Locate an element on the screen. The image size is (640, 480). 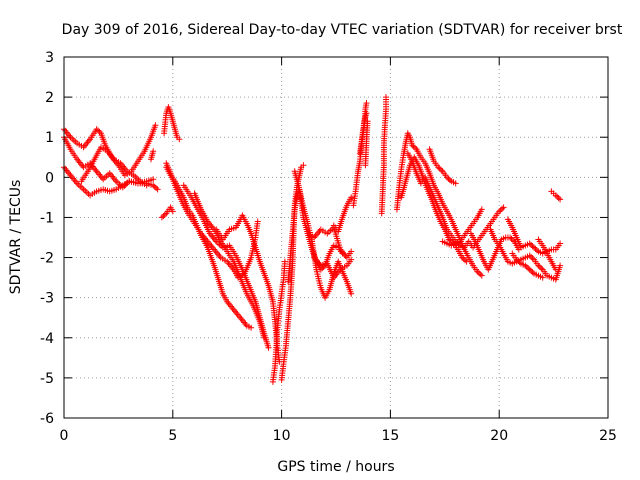
y-tick-label: 0 is located at coordinates (49, 178).